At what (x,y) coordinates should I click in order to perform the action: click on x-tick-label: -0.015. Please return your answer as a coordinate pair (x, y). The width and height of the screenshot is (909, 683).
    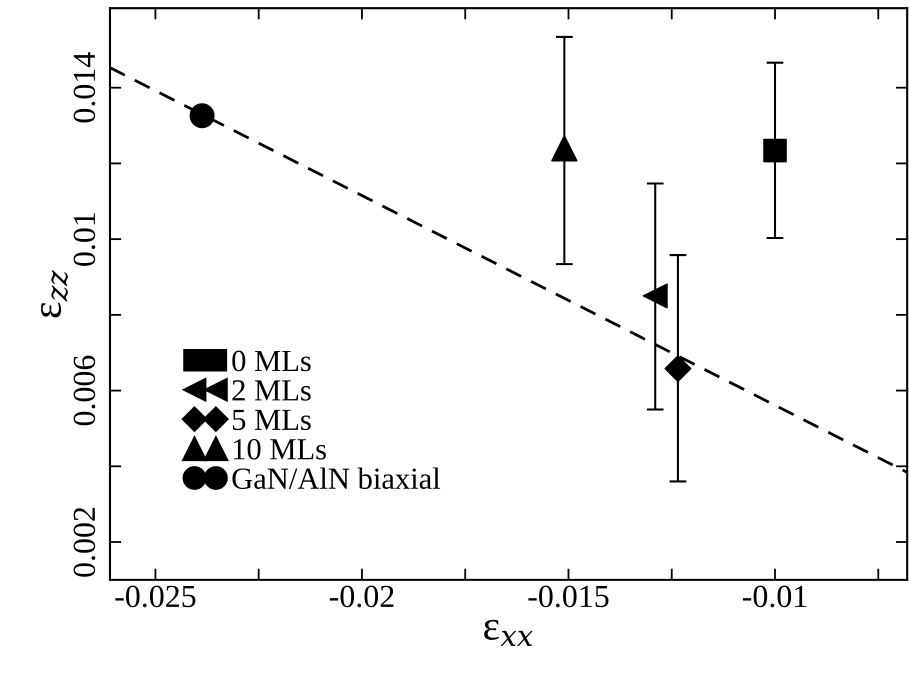
    Looking at the image, I should click on (568, 597).